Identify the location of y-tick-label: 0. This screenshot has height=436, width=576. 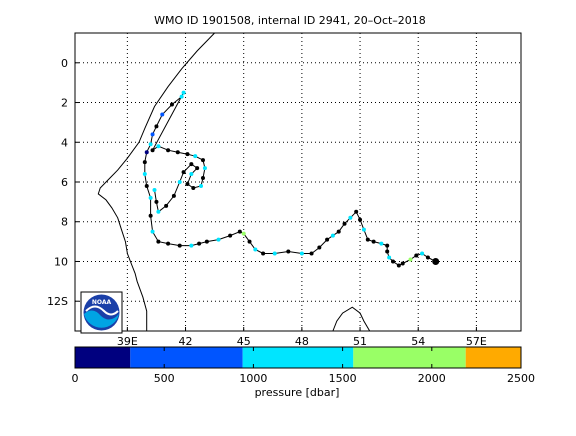
(64, 63).